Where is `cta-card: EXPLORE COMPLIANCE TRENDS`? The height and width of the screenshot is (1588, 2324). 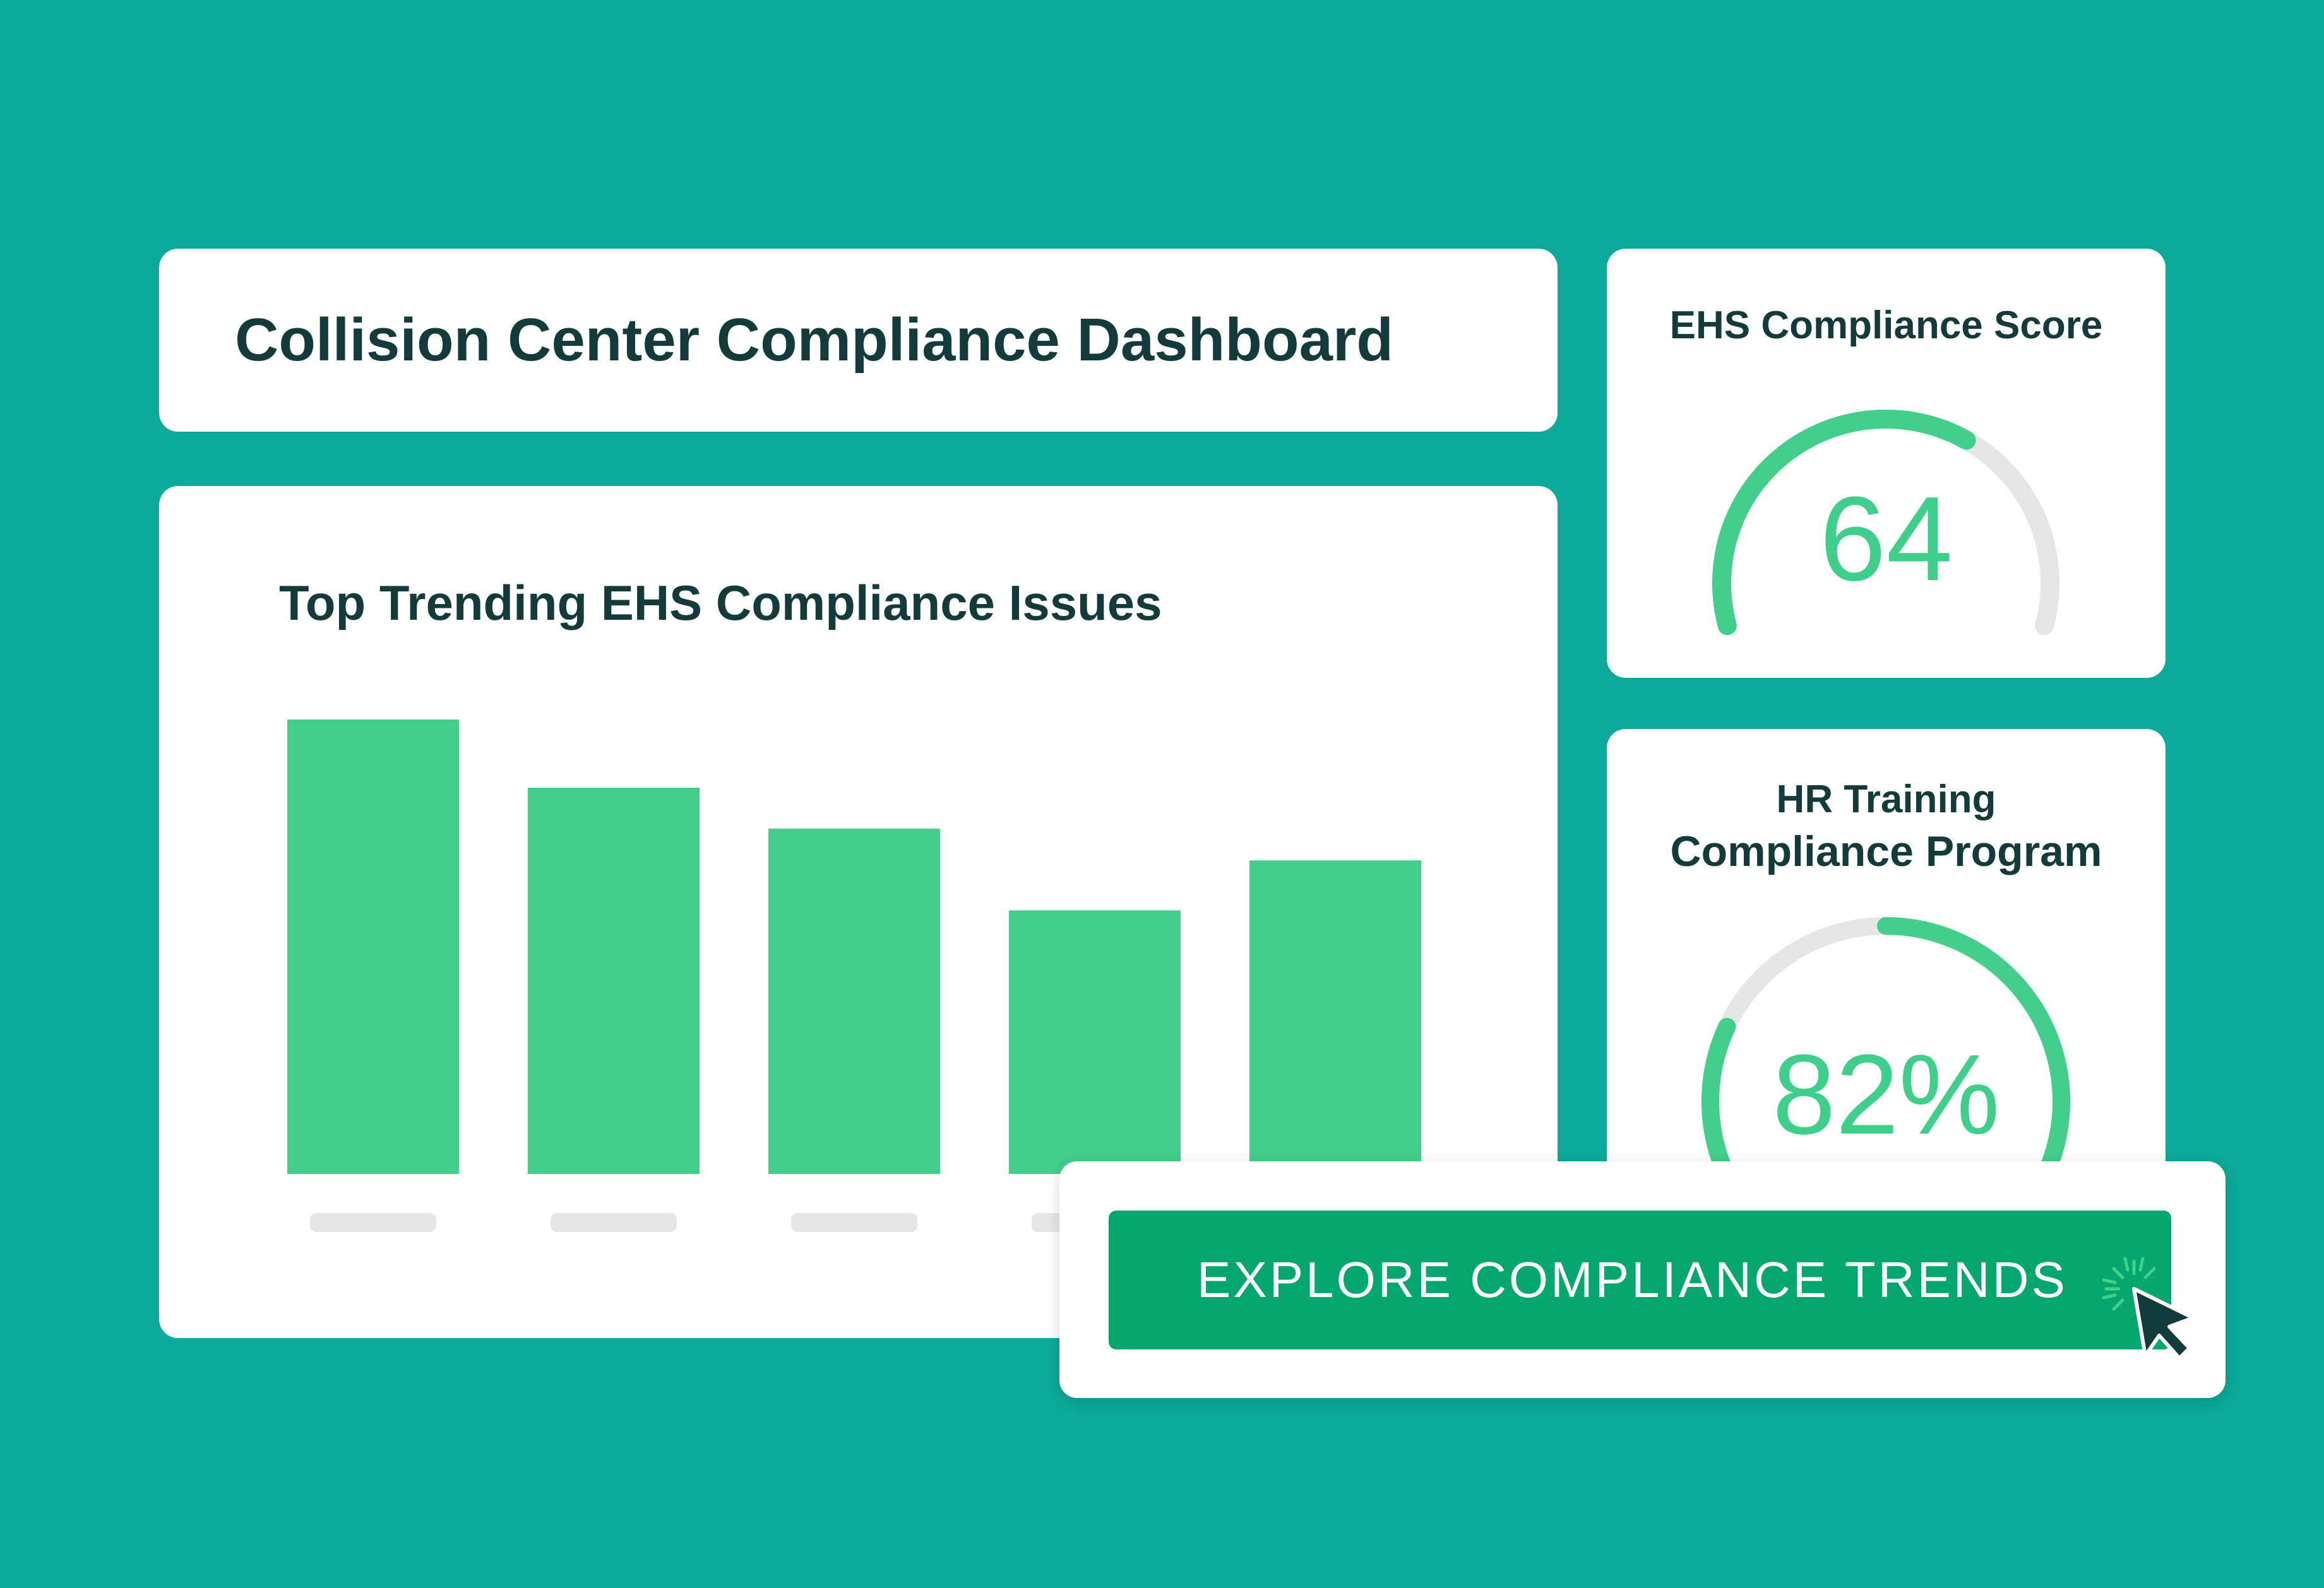 cta-card: EXPLORE COMPLIANCE TRENDS is located at coordinates (1642, 1279).